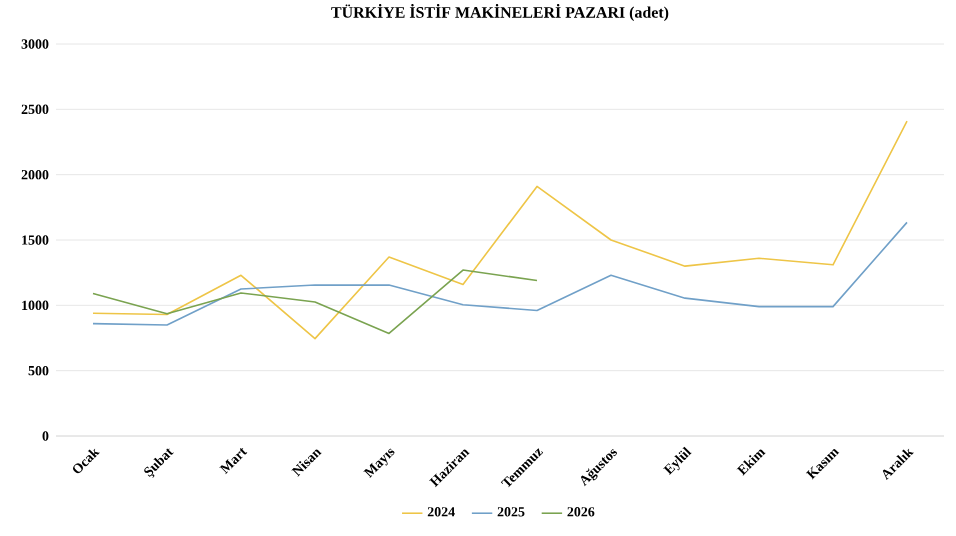  I want to click on line-series, so click(315, 302).